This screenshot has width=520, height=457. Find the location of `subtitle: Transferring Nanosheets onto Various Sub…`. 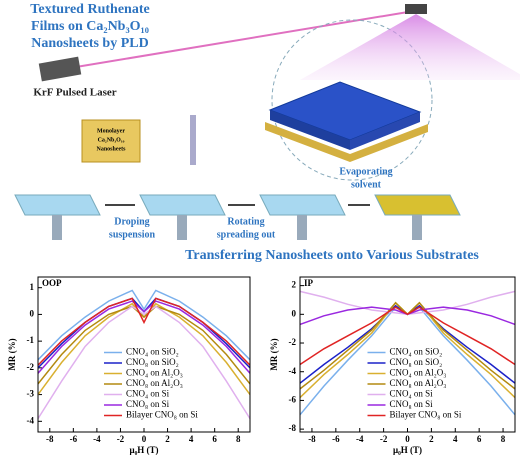

subtitle: Transferring Nanosheets onto Various Sub… is located at coordinates (332, 255).